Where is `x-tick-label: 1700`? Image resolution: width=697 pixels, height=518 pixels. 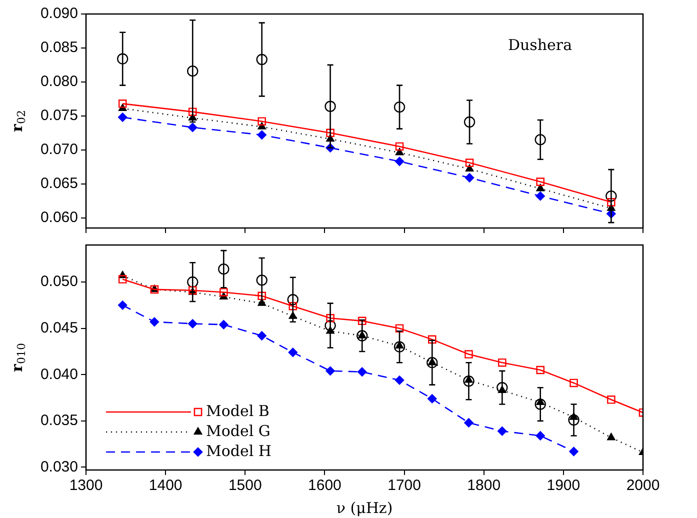
x-tick-label: 1700 is located at coordinates (404, 485).